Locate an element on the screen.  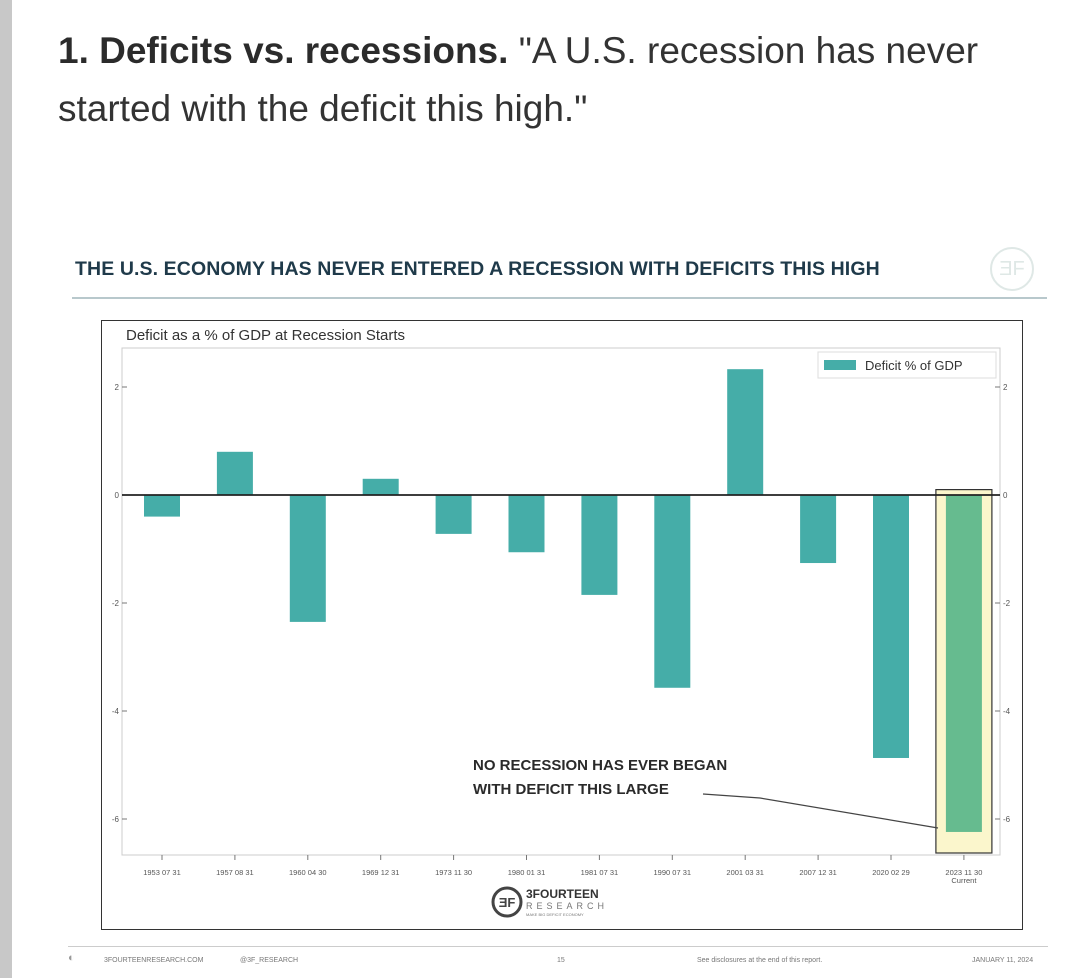
y-tick-label-left: -2 is located at coordinates (116, 603).